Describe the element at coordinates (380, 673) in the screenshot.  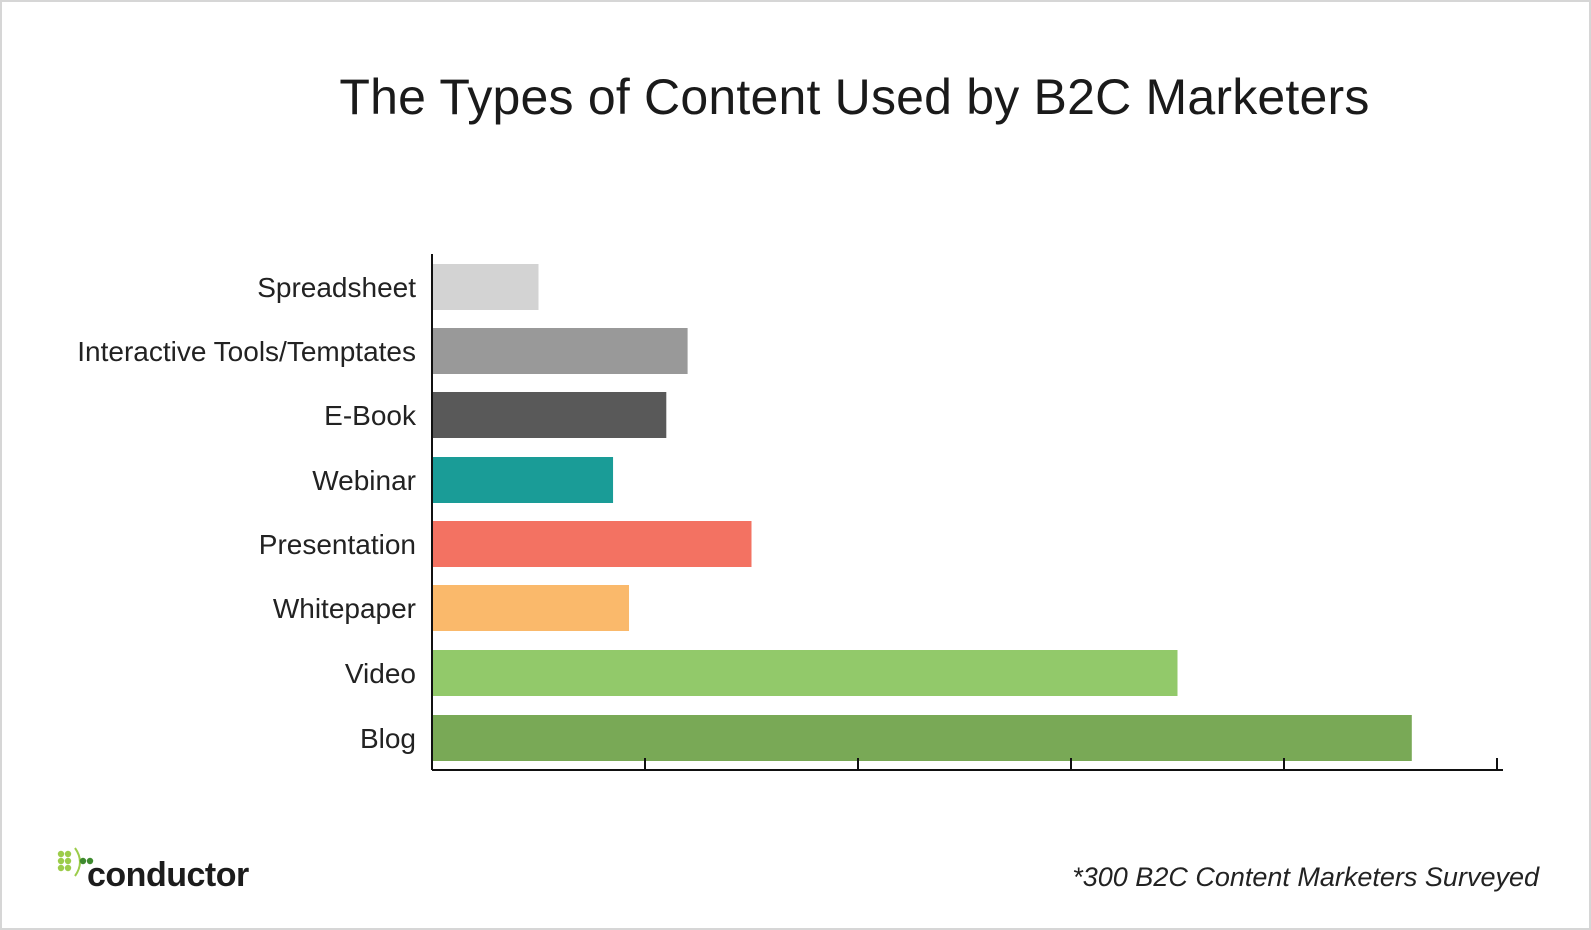
I see `category-label-6: Video` at that location.